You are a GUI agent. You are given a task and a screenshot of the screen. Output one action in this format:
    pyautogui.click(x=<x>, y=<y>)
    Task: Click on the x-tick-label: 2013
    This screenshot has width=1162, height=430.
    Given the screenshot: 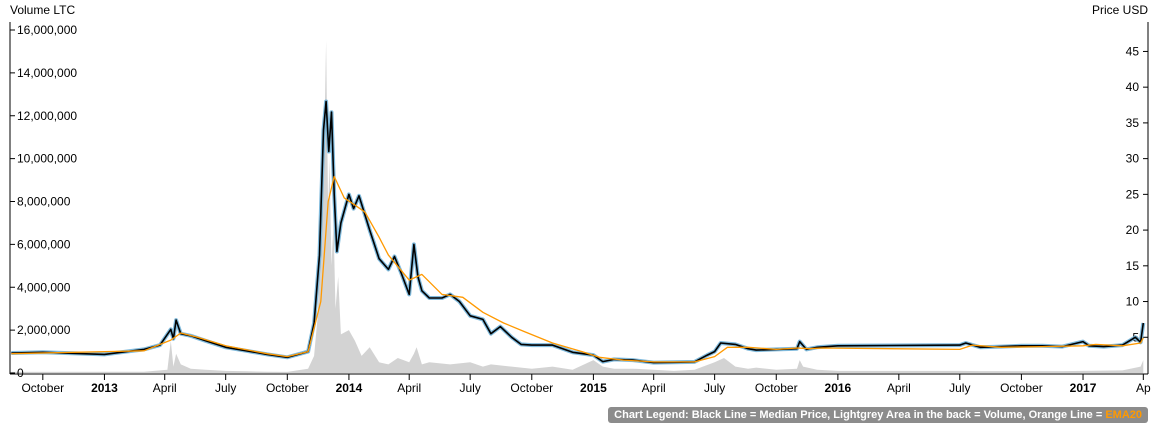 What is the action you would take?
    pyautogui.click(x=104, y=388)
    